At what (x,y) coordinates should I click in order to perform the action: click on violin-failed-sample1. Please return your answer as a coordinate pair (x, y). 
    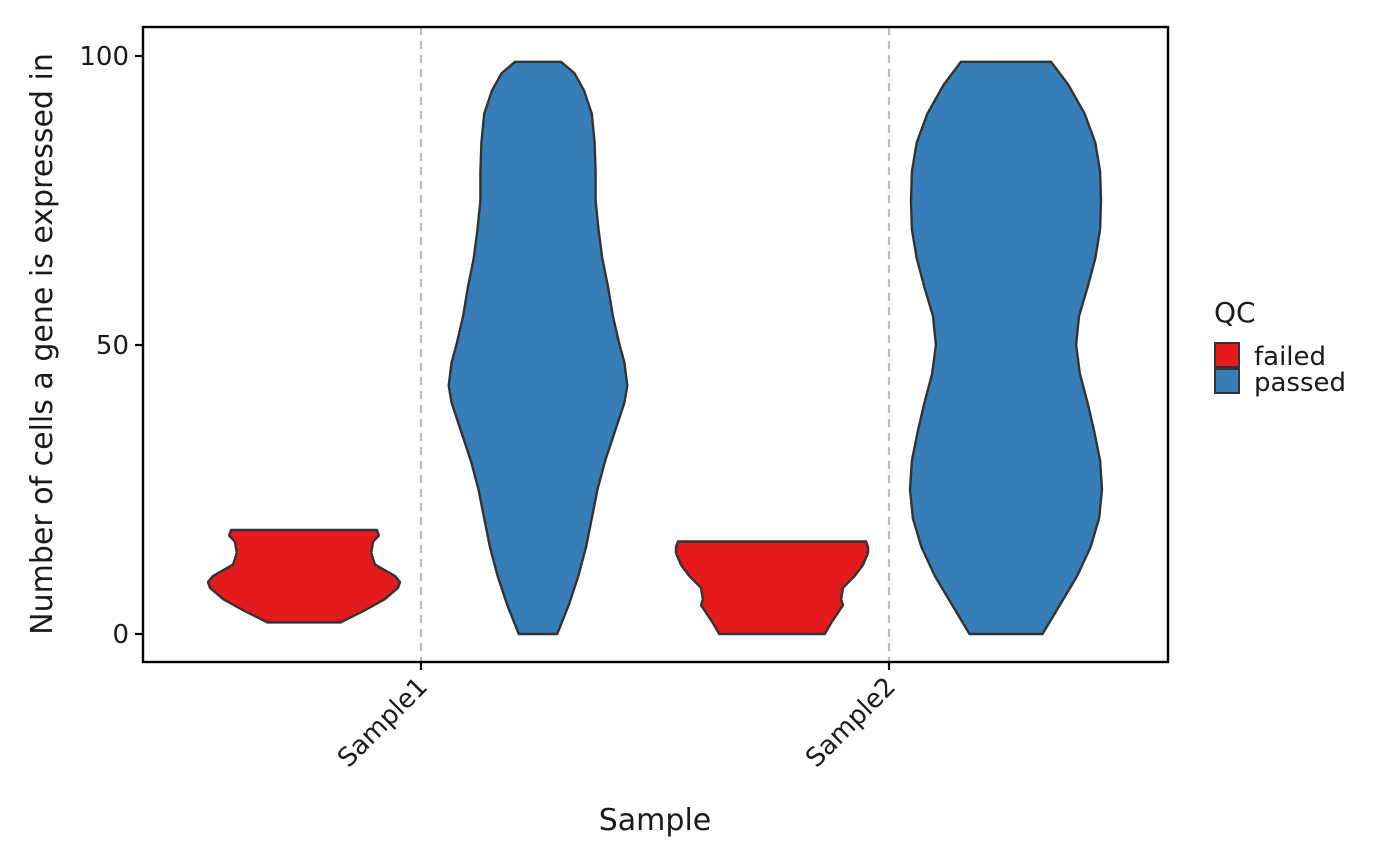
    Looking at the image, I should click on (304, 576).